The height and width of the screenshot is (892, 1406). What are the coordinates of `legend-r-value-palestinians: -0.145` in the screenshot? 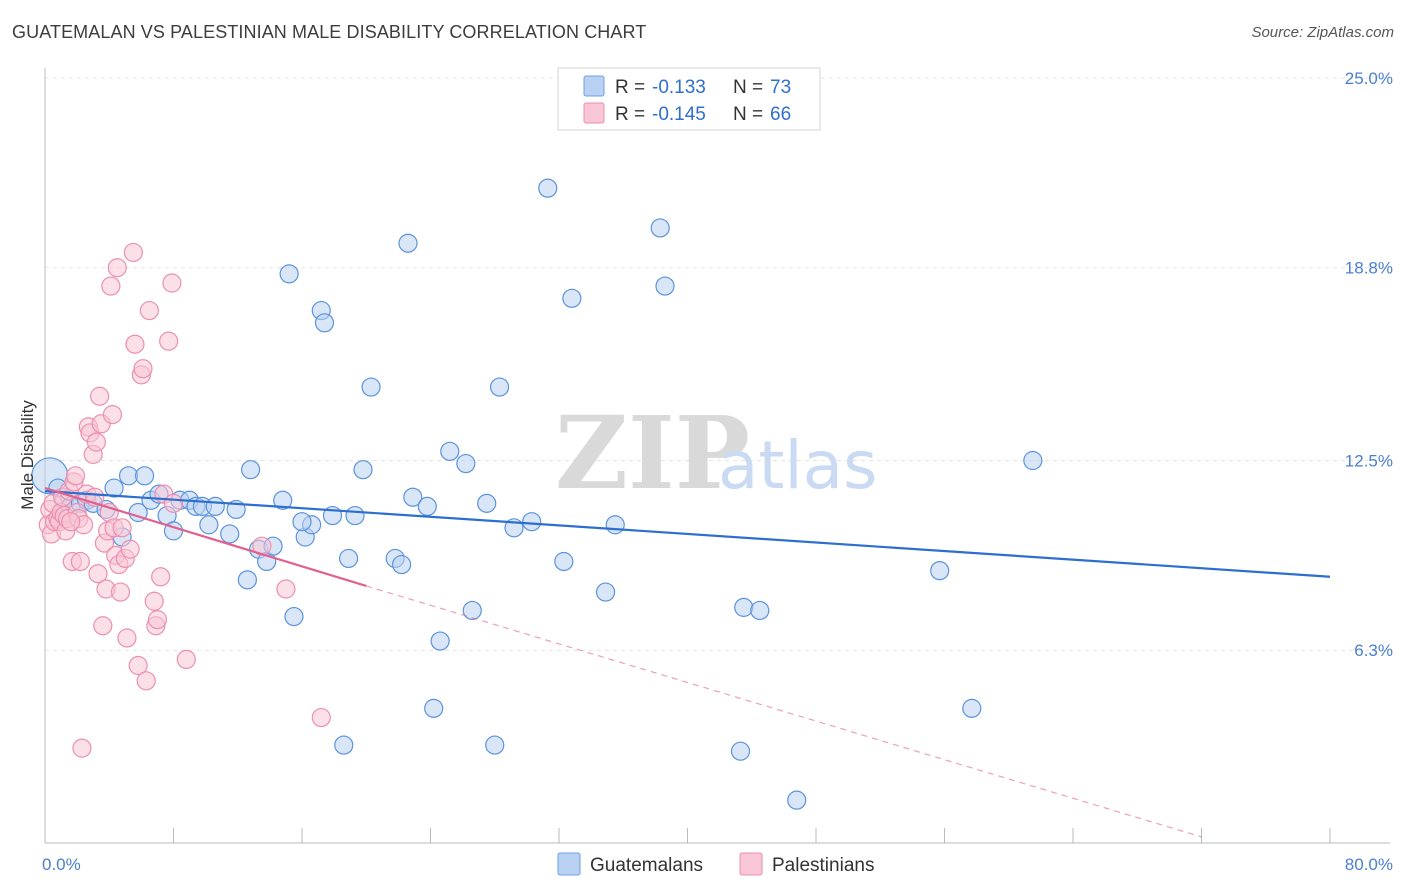 It's located at (679, 114).